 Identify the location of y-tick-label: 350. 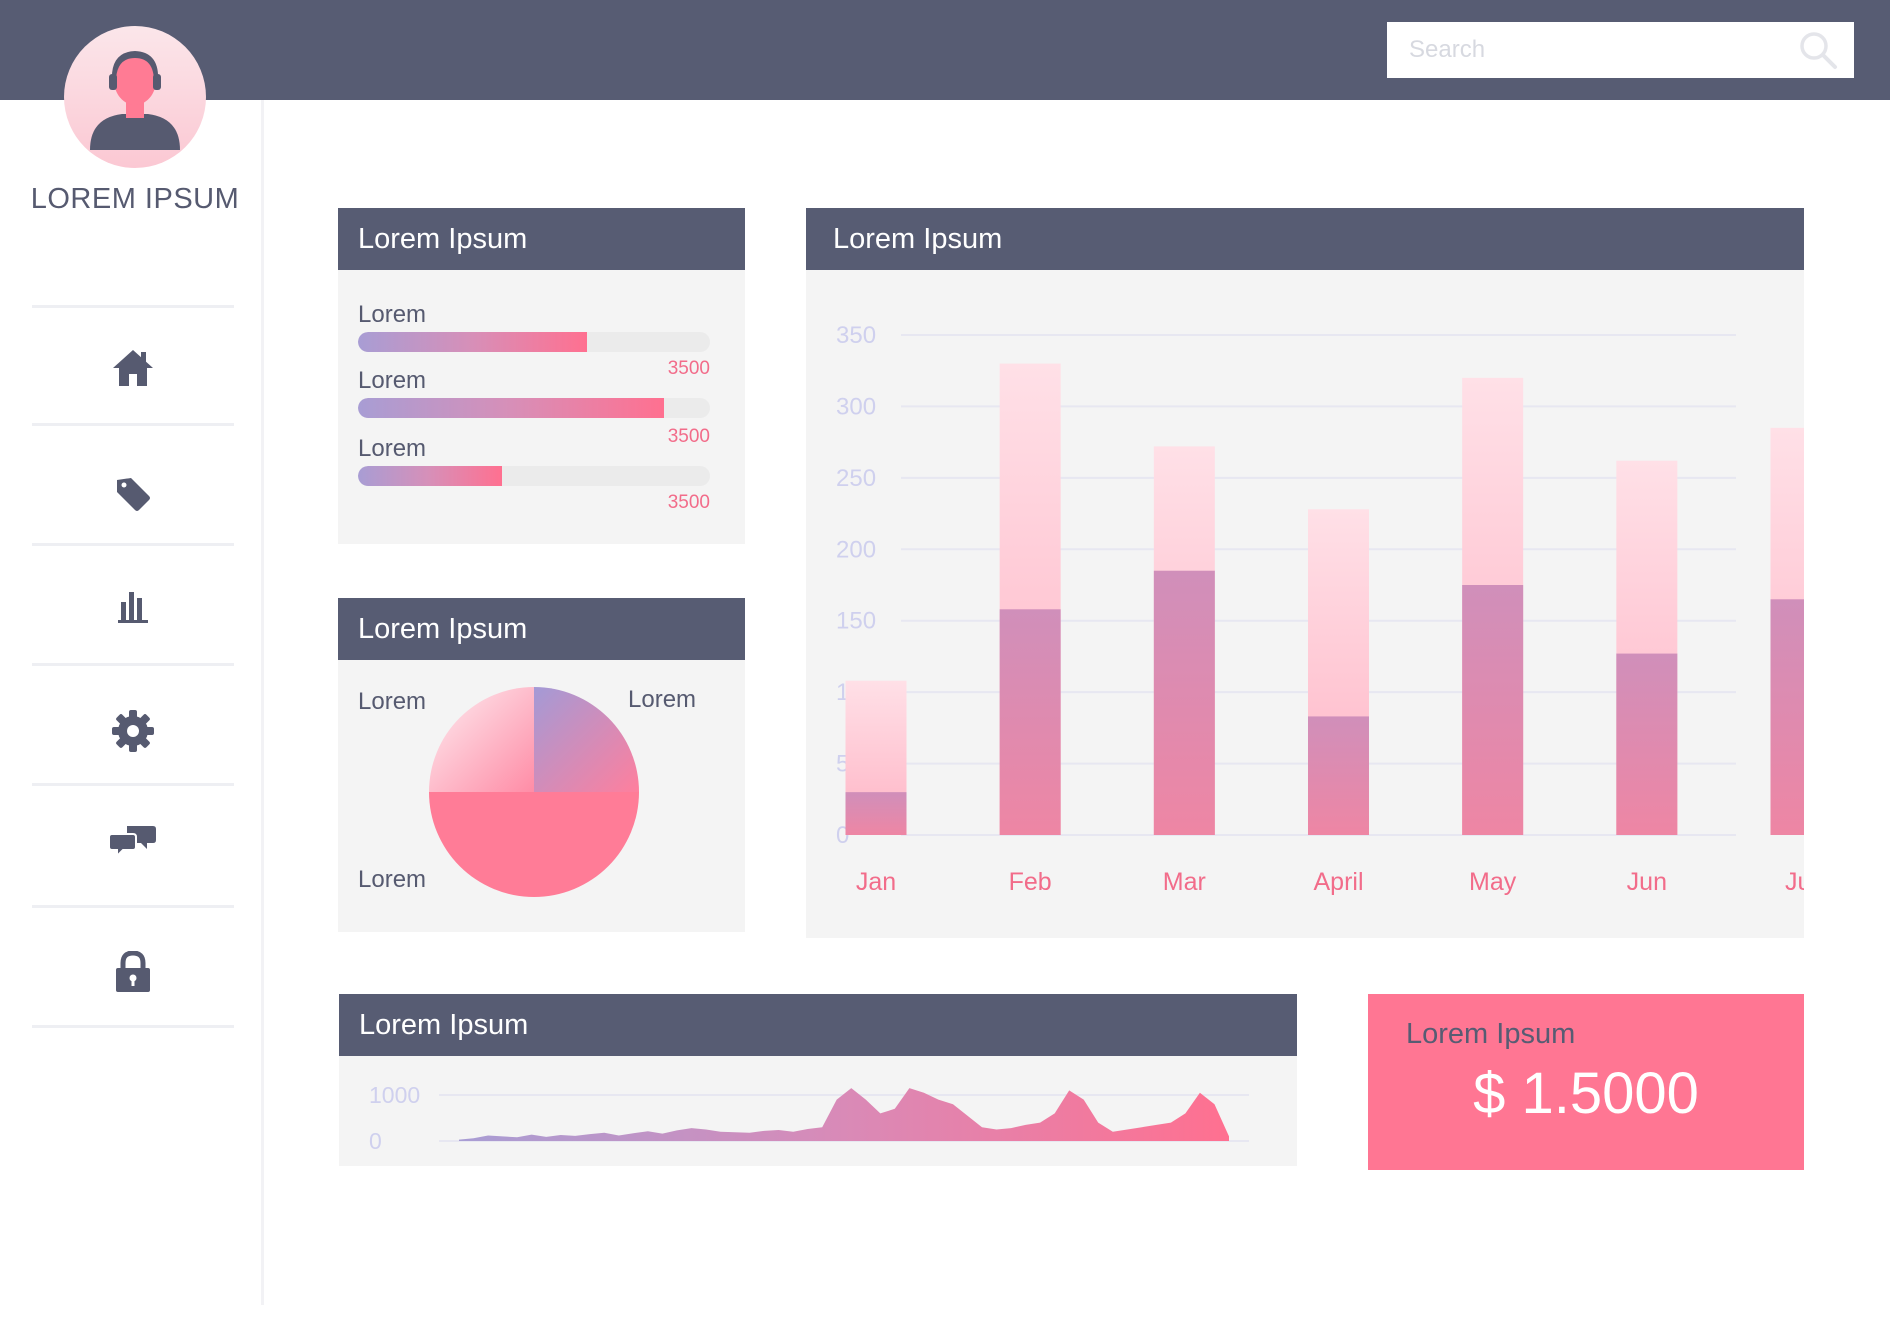
(856, 335).